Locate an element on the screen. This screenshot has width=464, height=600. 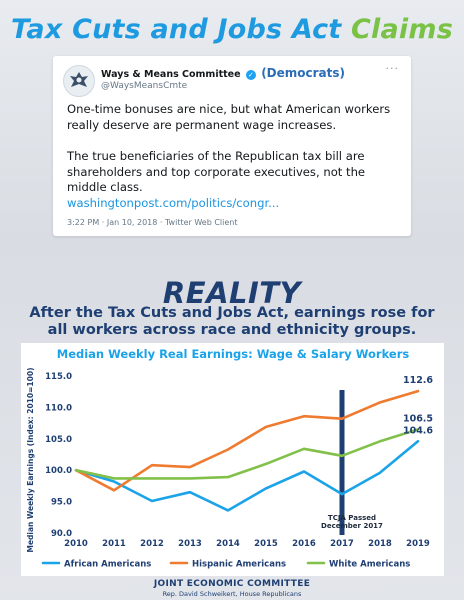
headline-part1: Tax Cuts and Jobs Act is located at coordinates (176, 29).